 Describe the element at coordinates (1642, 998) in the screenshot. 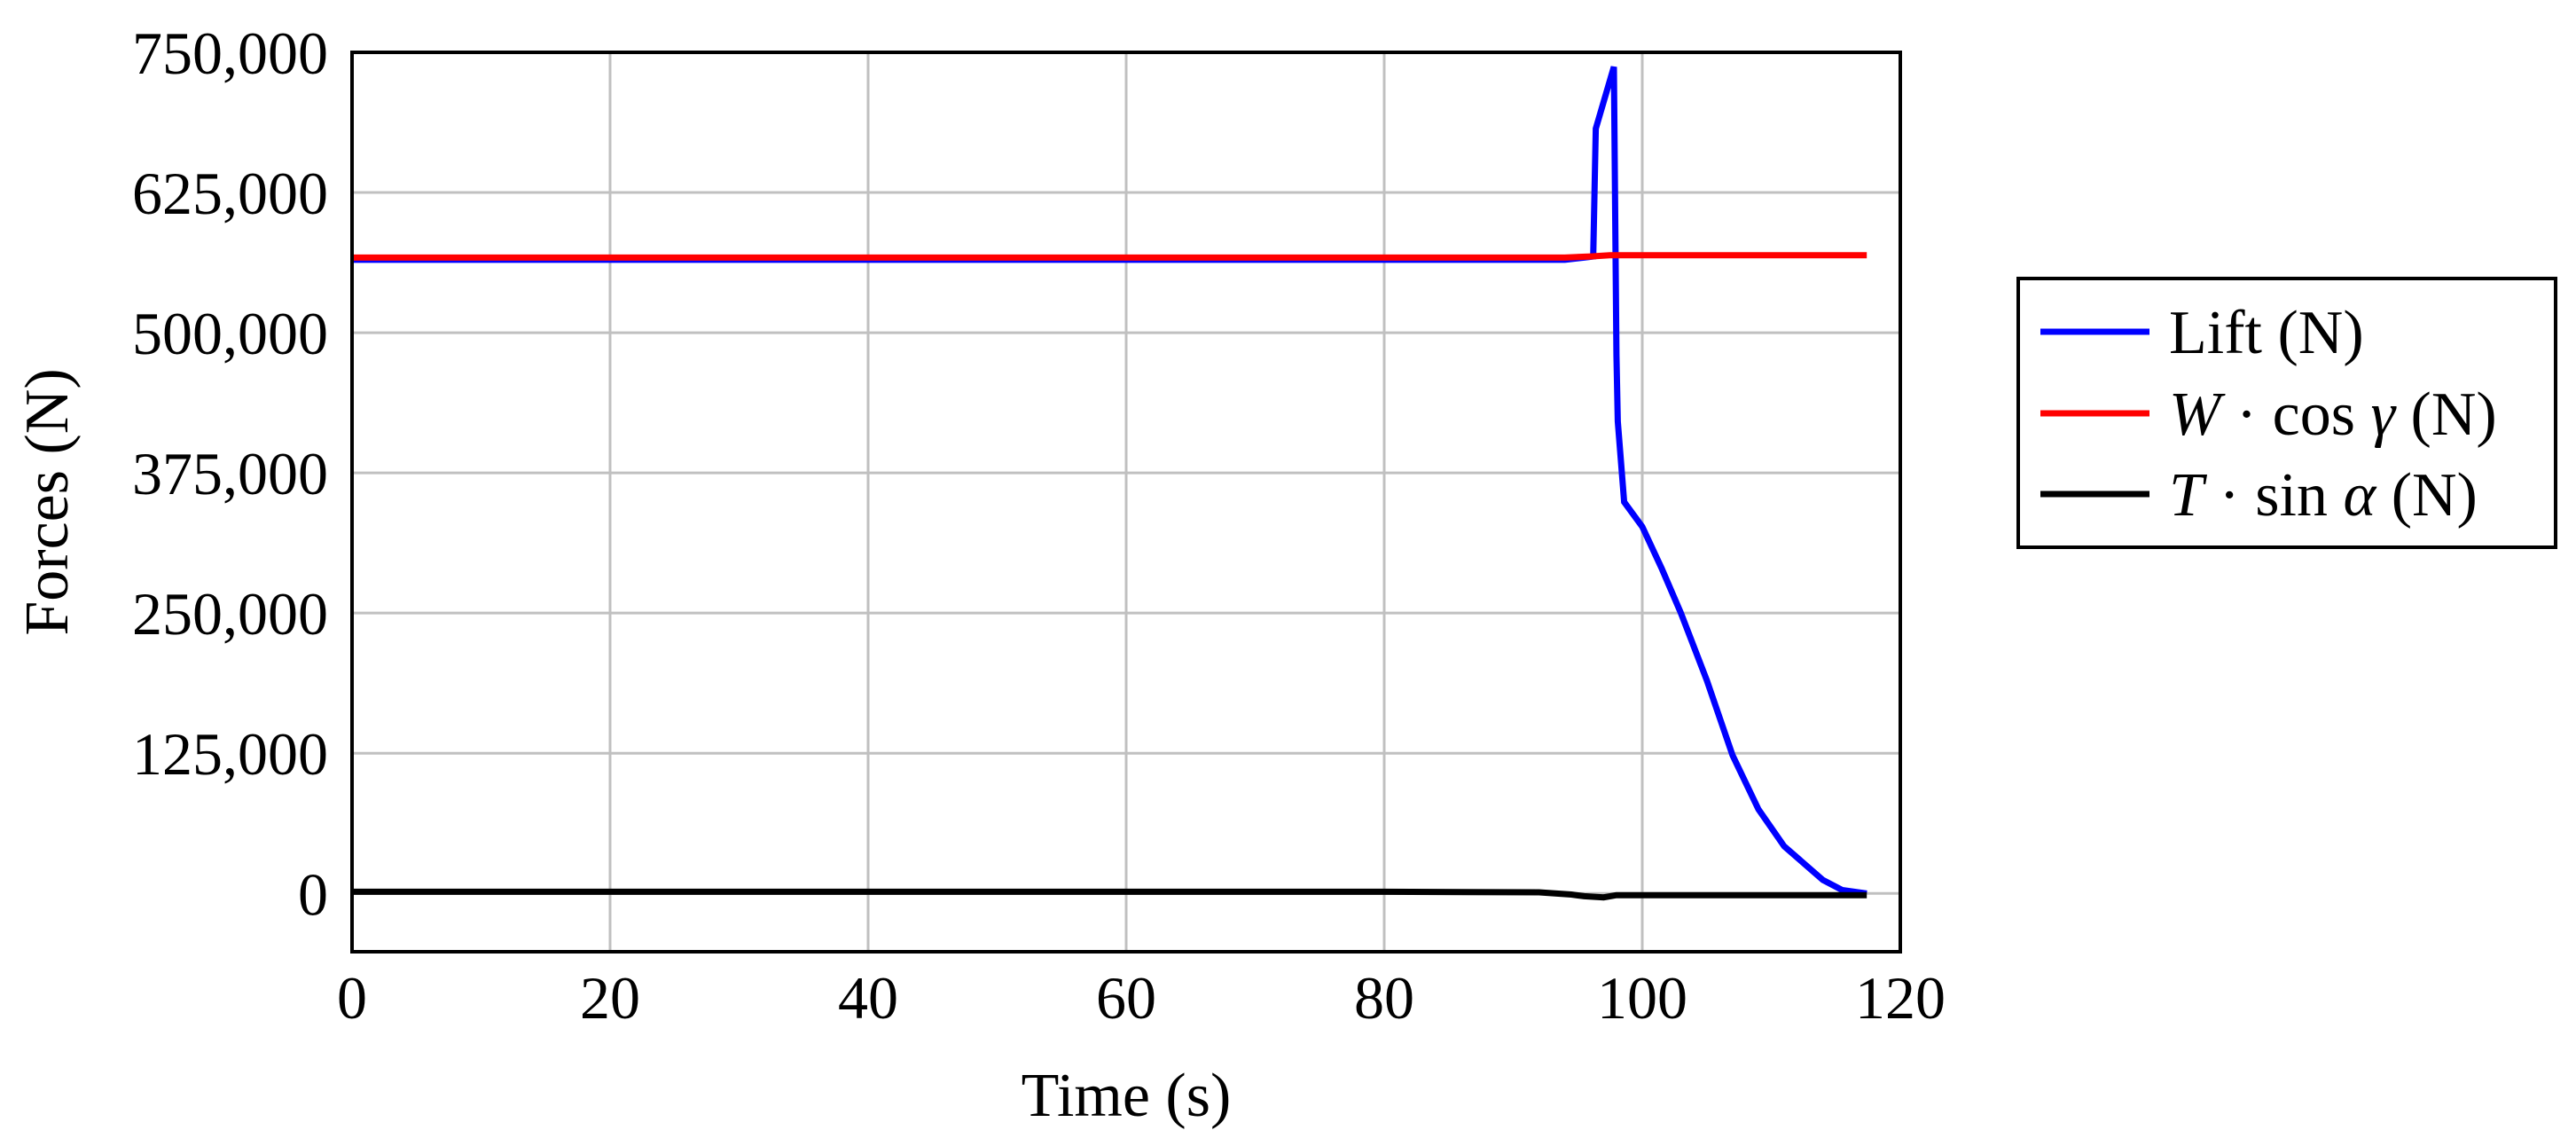

I see `x-tick-label: 100` at that location.